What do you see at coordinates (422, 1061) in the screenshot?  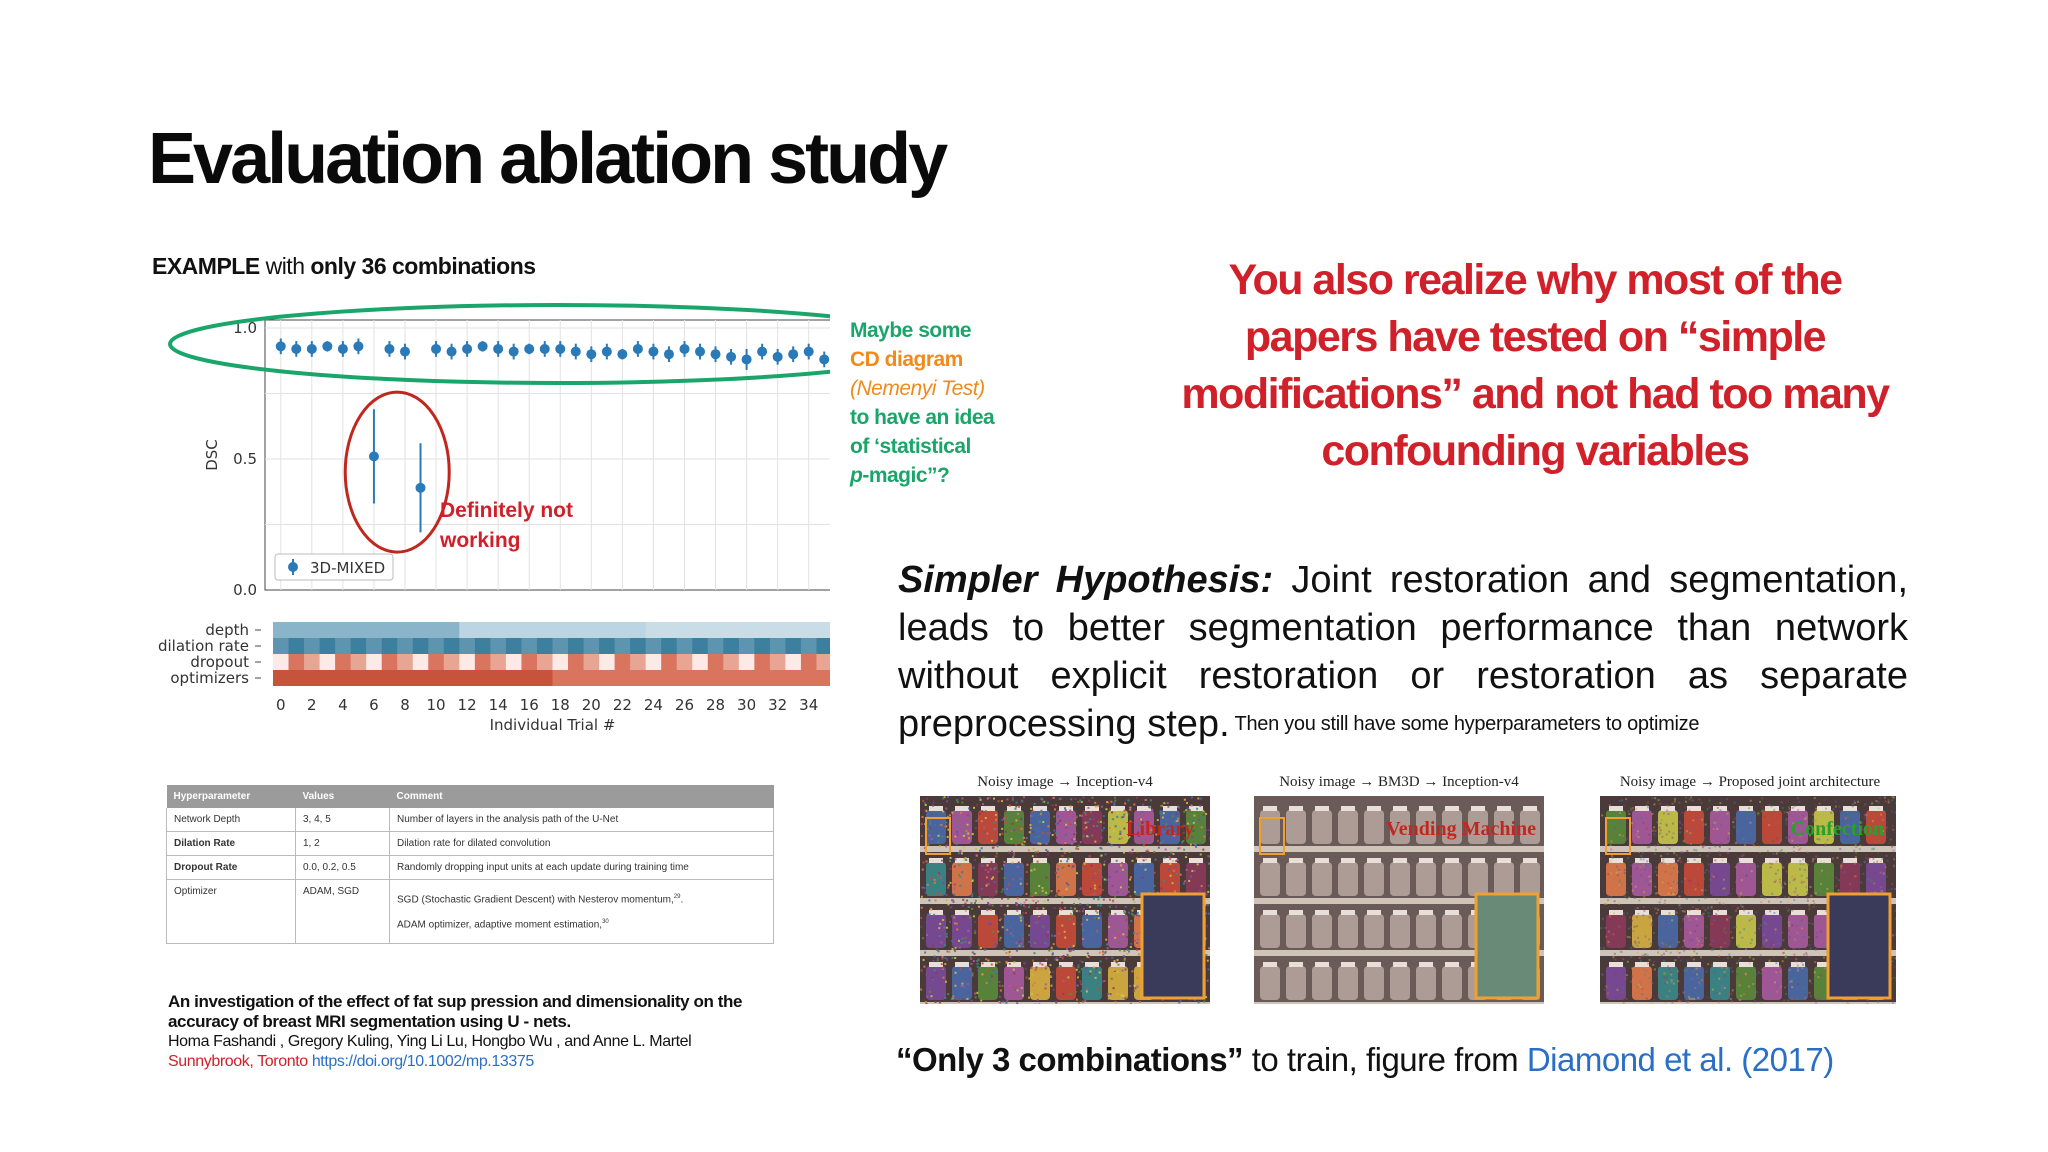 I see `doi-link: https://doi.org/10.1002/mp.13375` at bounding box center [422, 1061].